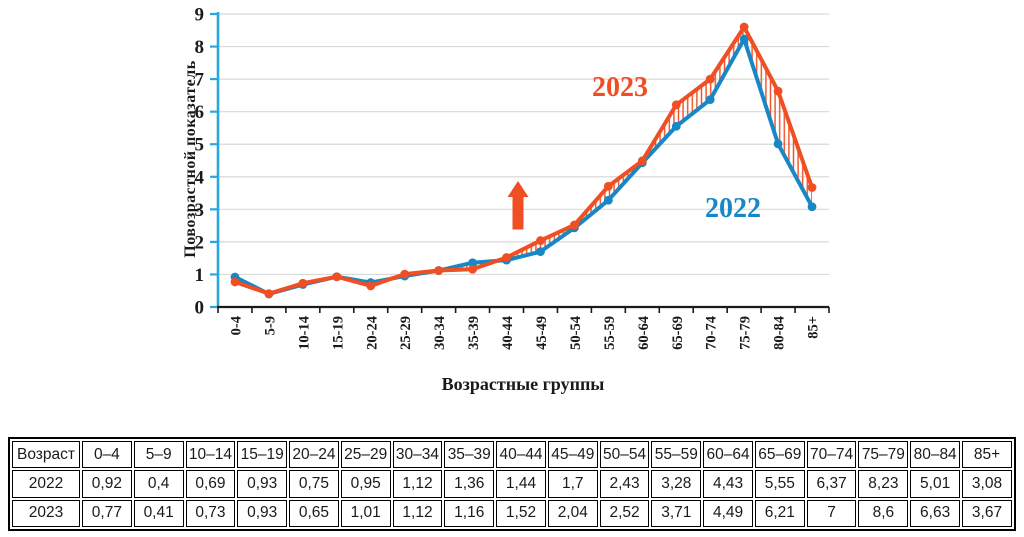 The image size is (1024, 537). I want to click on value-cell: 1,52, so click(521, 513).